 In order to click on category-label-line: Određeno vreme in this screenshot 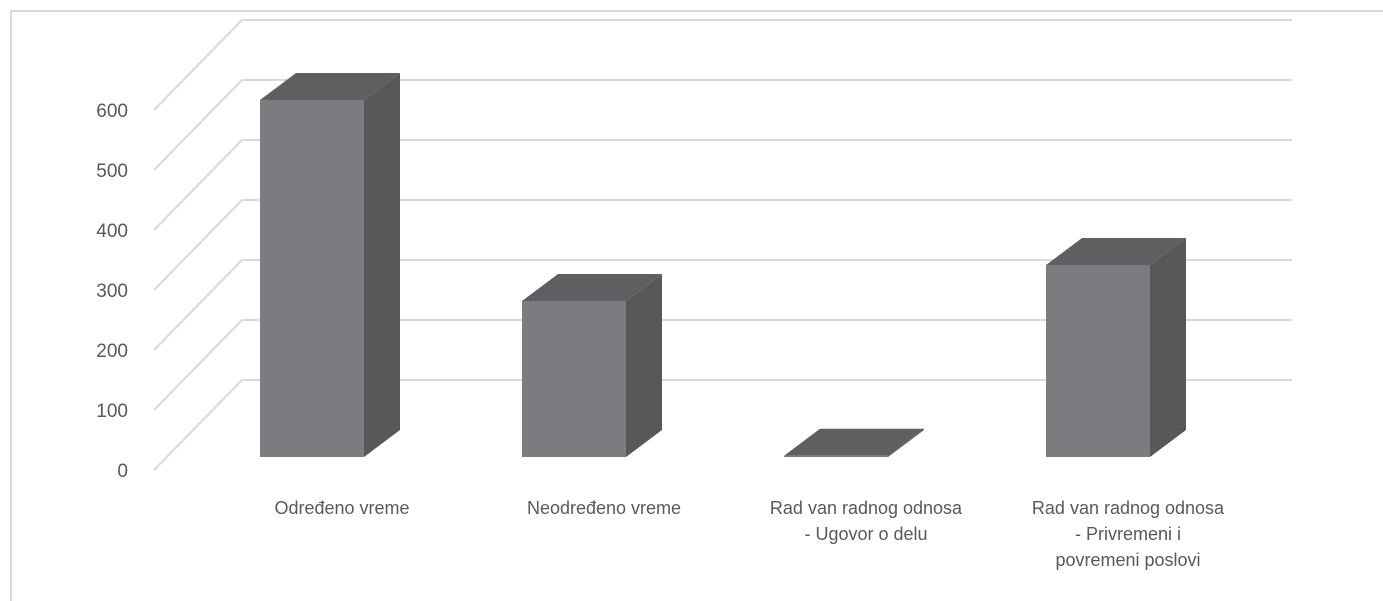, I will do `click(341, 508)`.